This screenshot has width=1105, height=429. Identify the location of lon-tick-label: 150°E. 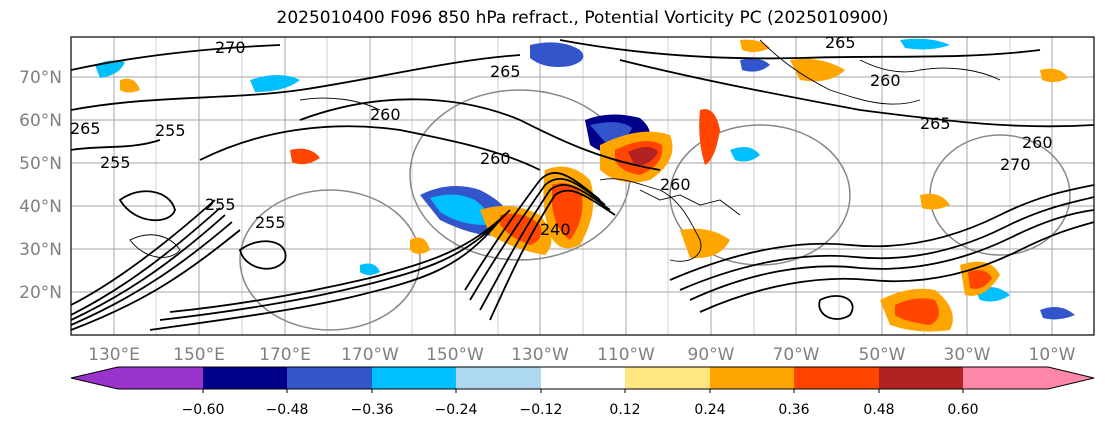
(199, 355).